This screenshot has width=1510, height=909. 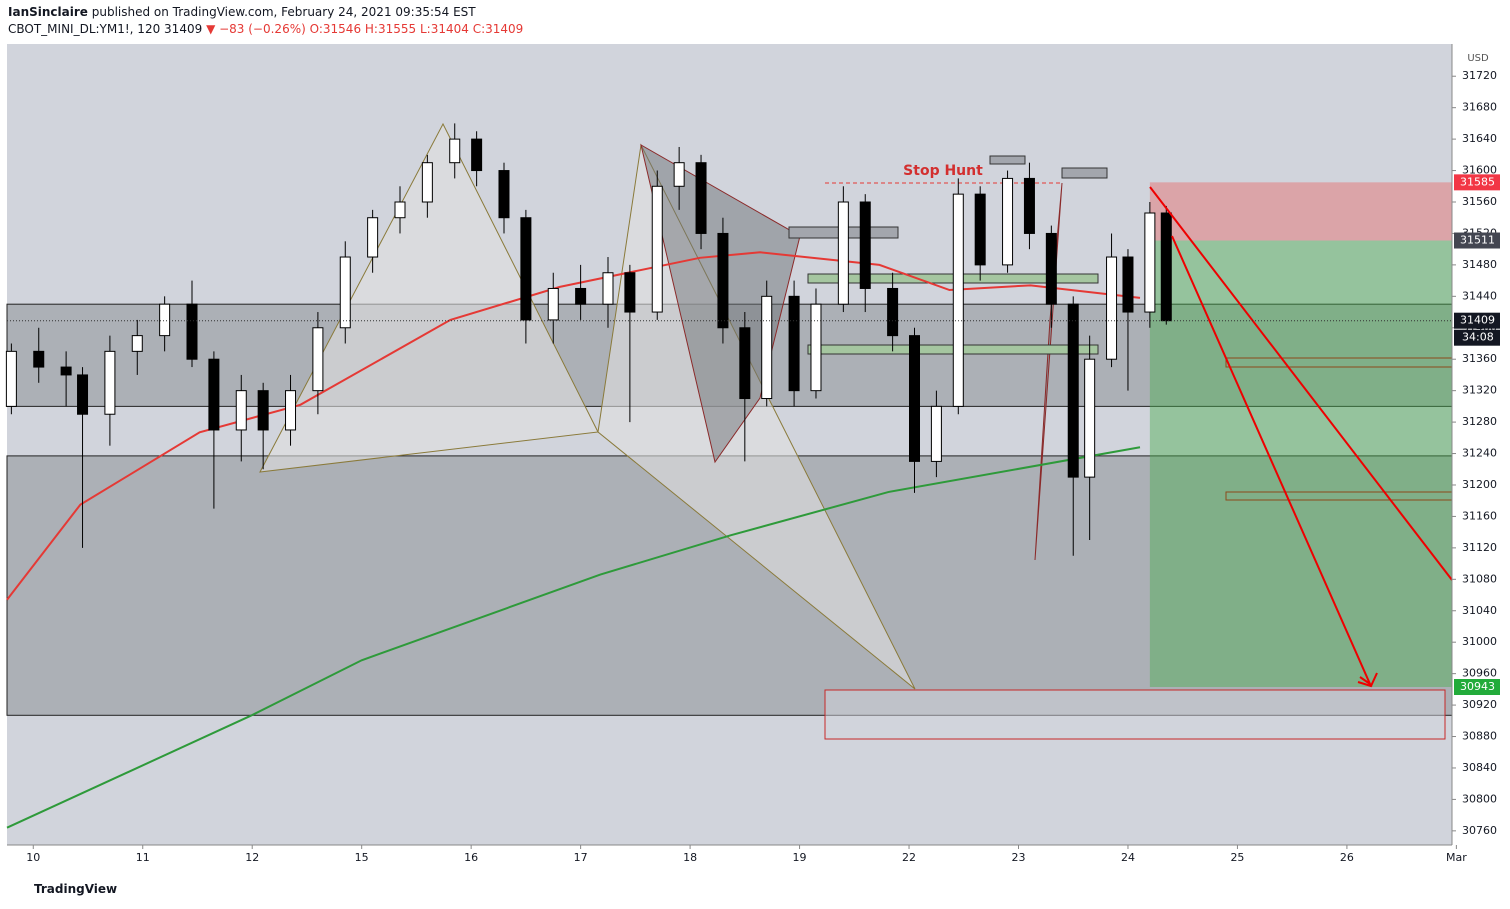 I want to click on x-tick-label: 12, so click(x=252, y=857).